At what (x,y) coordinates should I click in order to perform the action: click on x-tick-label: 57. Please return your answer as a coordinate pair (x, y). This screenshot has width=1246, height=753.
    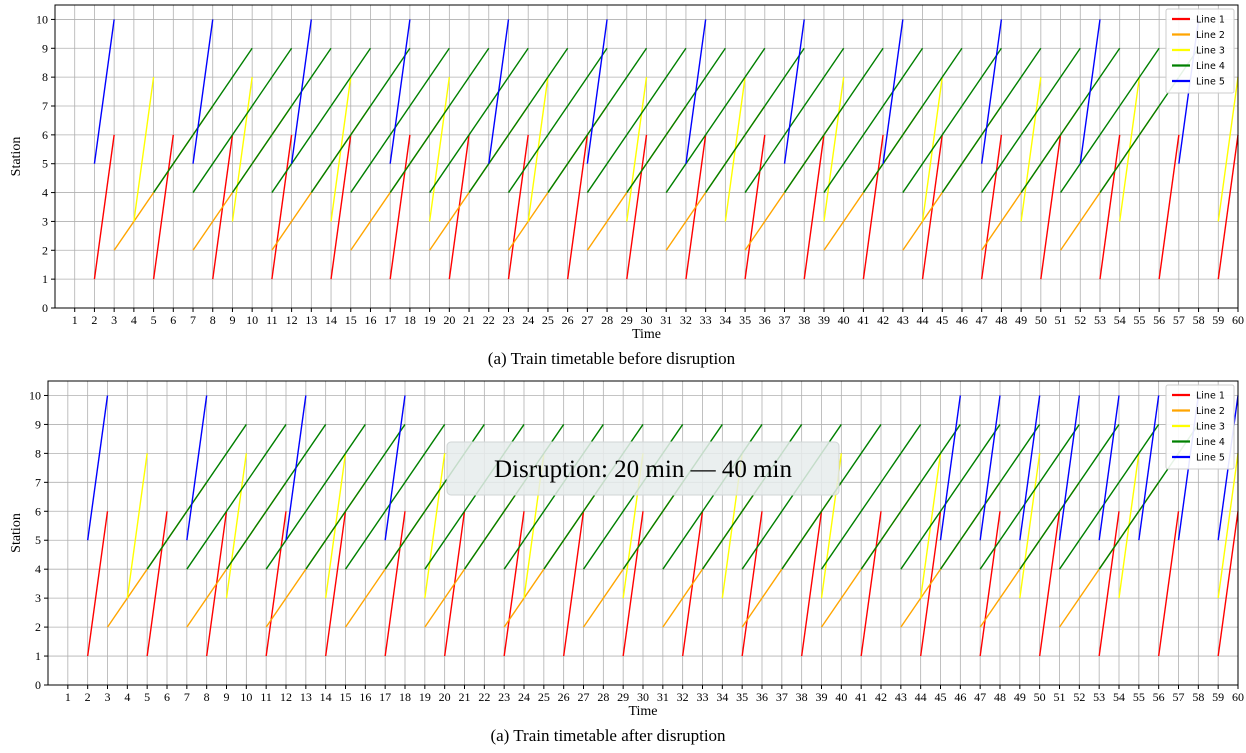
    Looking at the image, I should click on (1179, 697).